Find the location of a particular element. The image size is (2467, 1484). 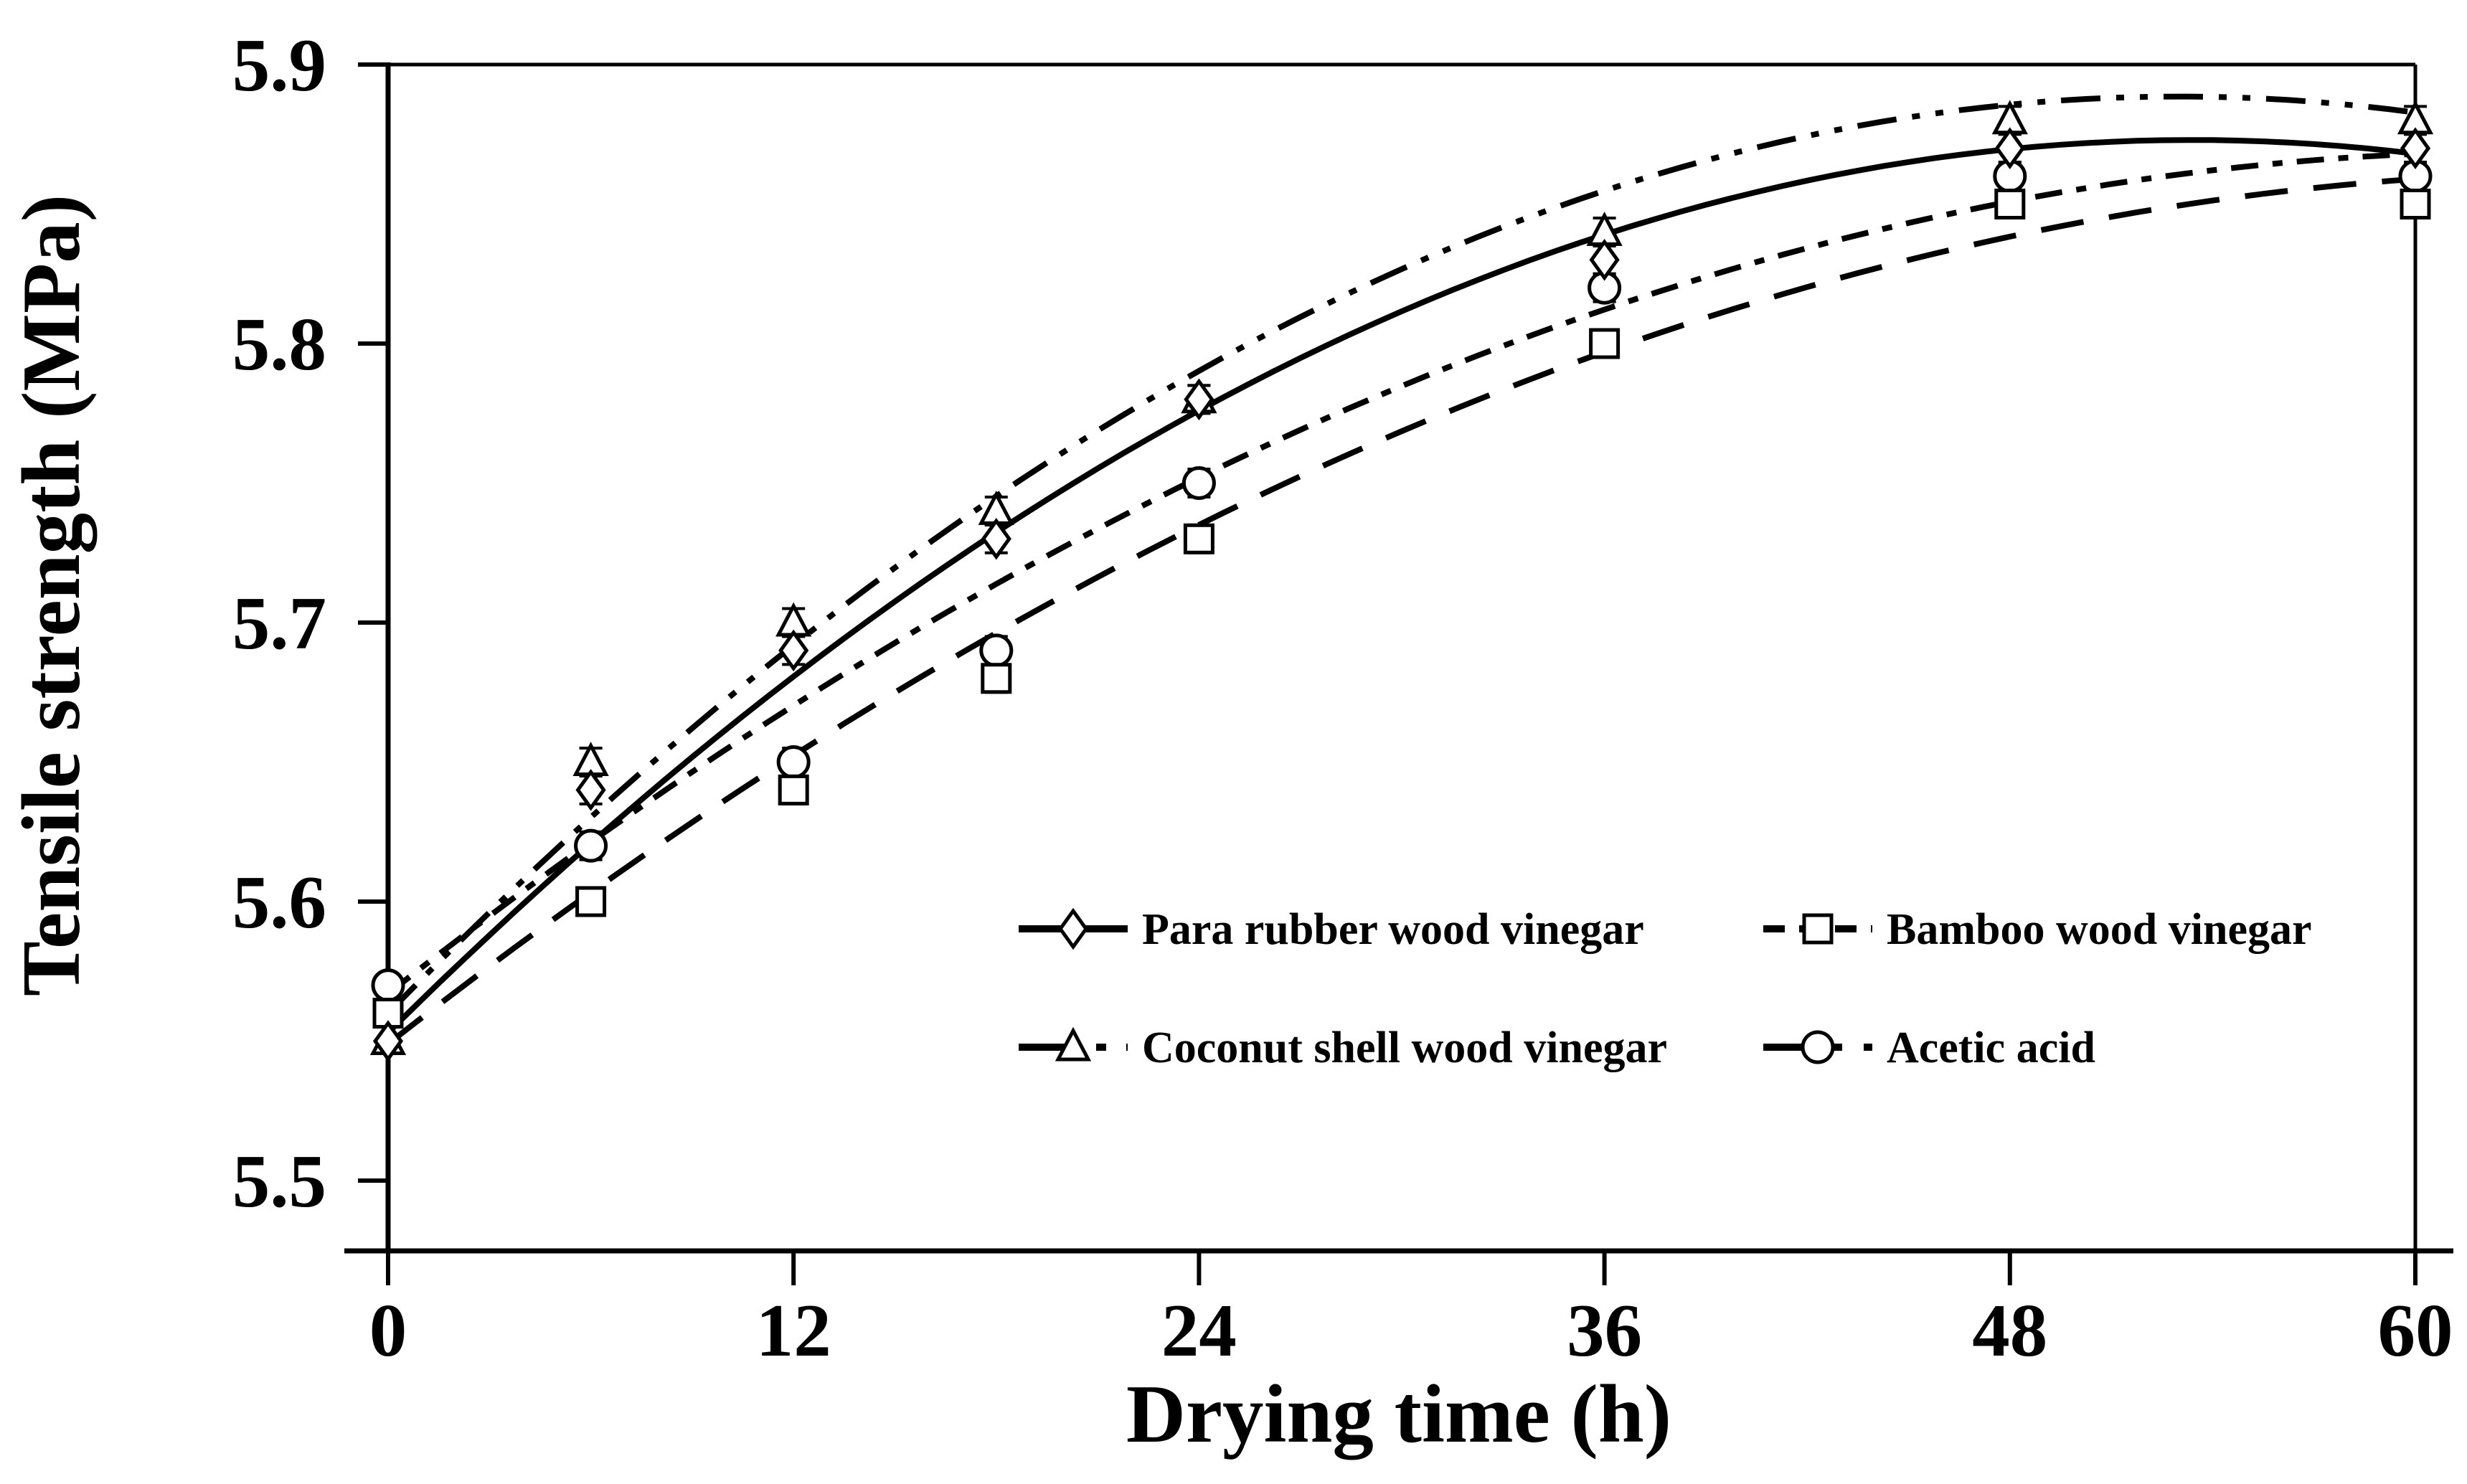

x-tick-label: 60 is located at coordinates (2415, 1330).